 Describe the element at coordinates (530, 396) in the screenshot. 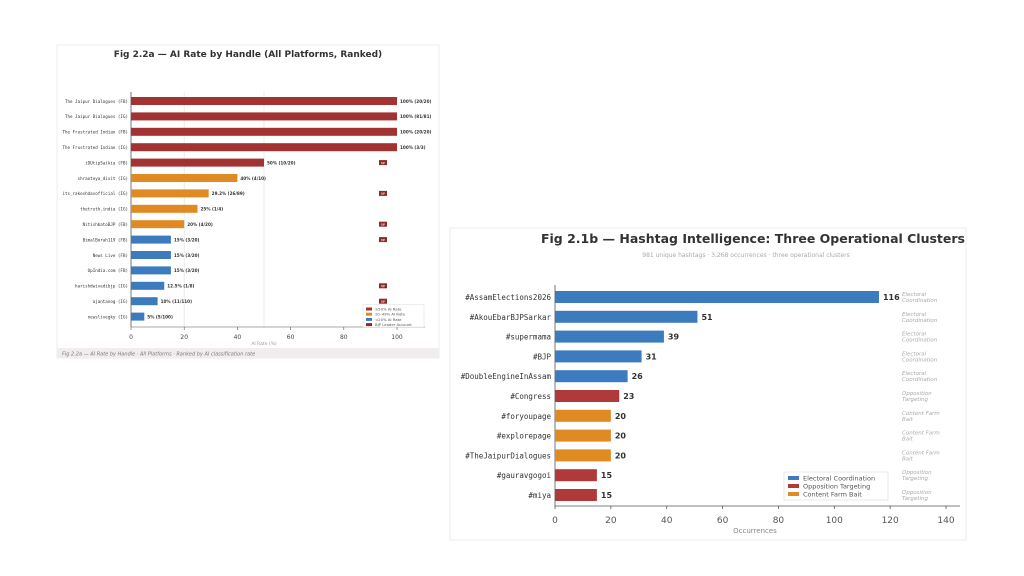

I see `category-label: #Congress` at that location.